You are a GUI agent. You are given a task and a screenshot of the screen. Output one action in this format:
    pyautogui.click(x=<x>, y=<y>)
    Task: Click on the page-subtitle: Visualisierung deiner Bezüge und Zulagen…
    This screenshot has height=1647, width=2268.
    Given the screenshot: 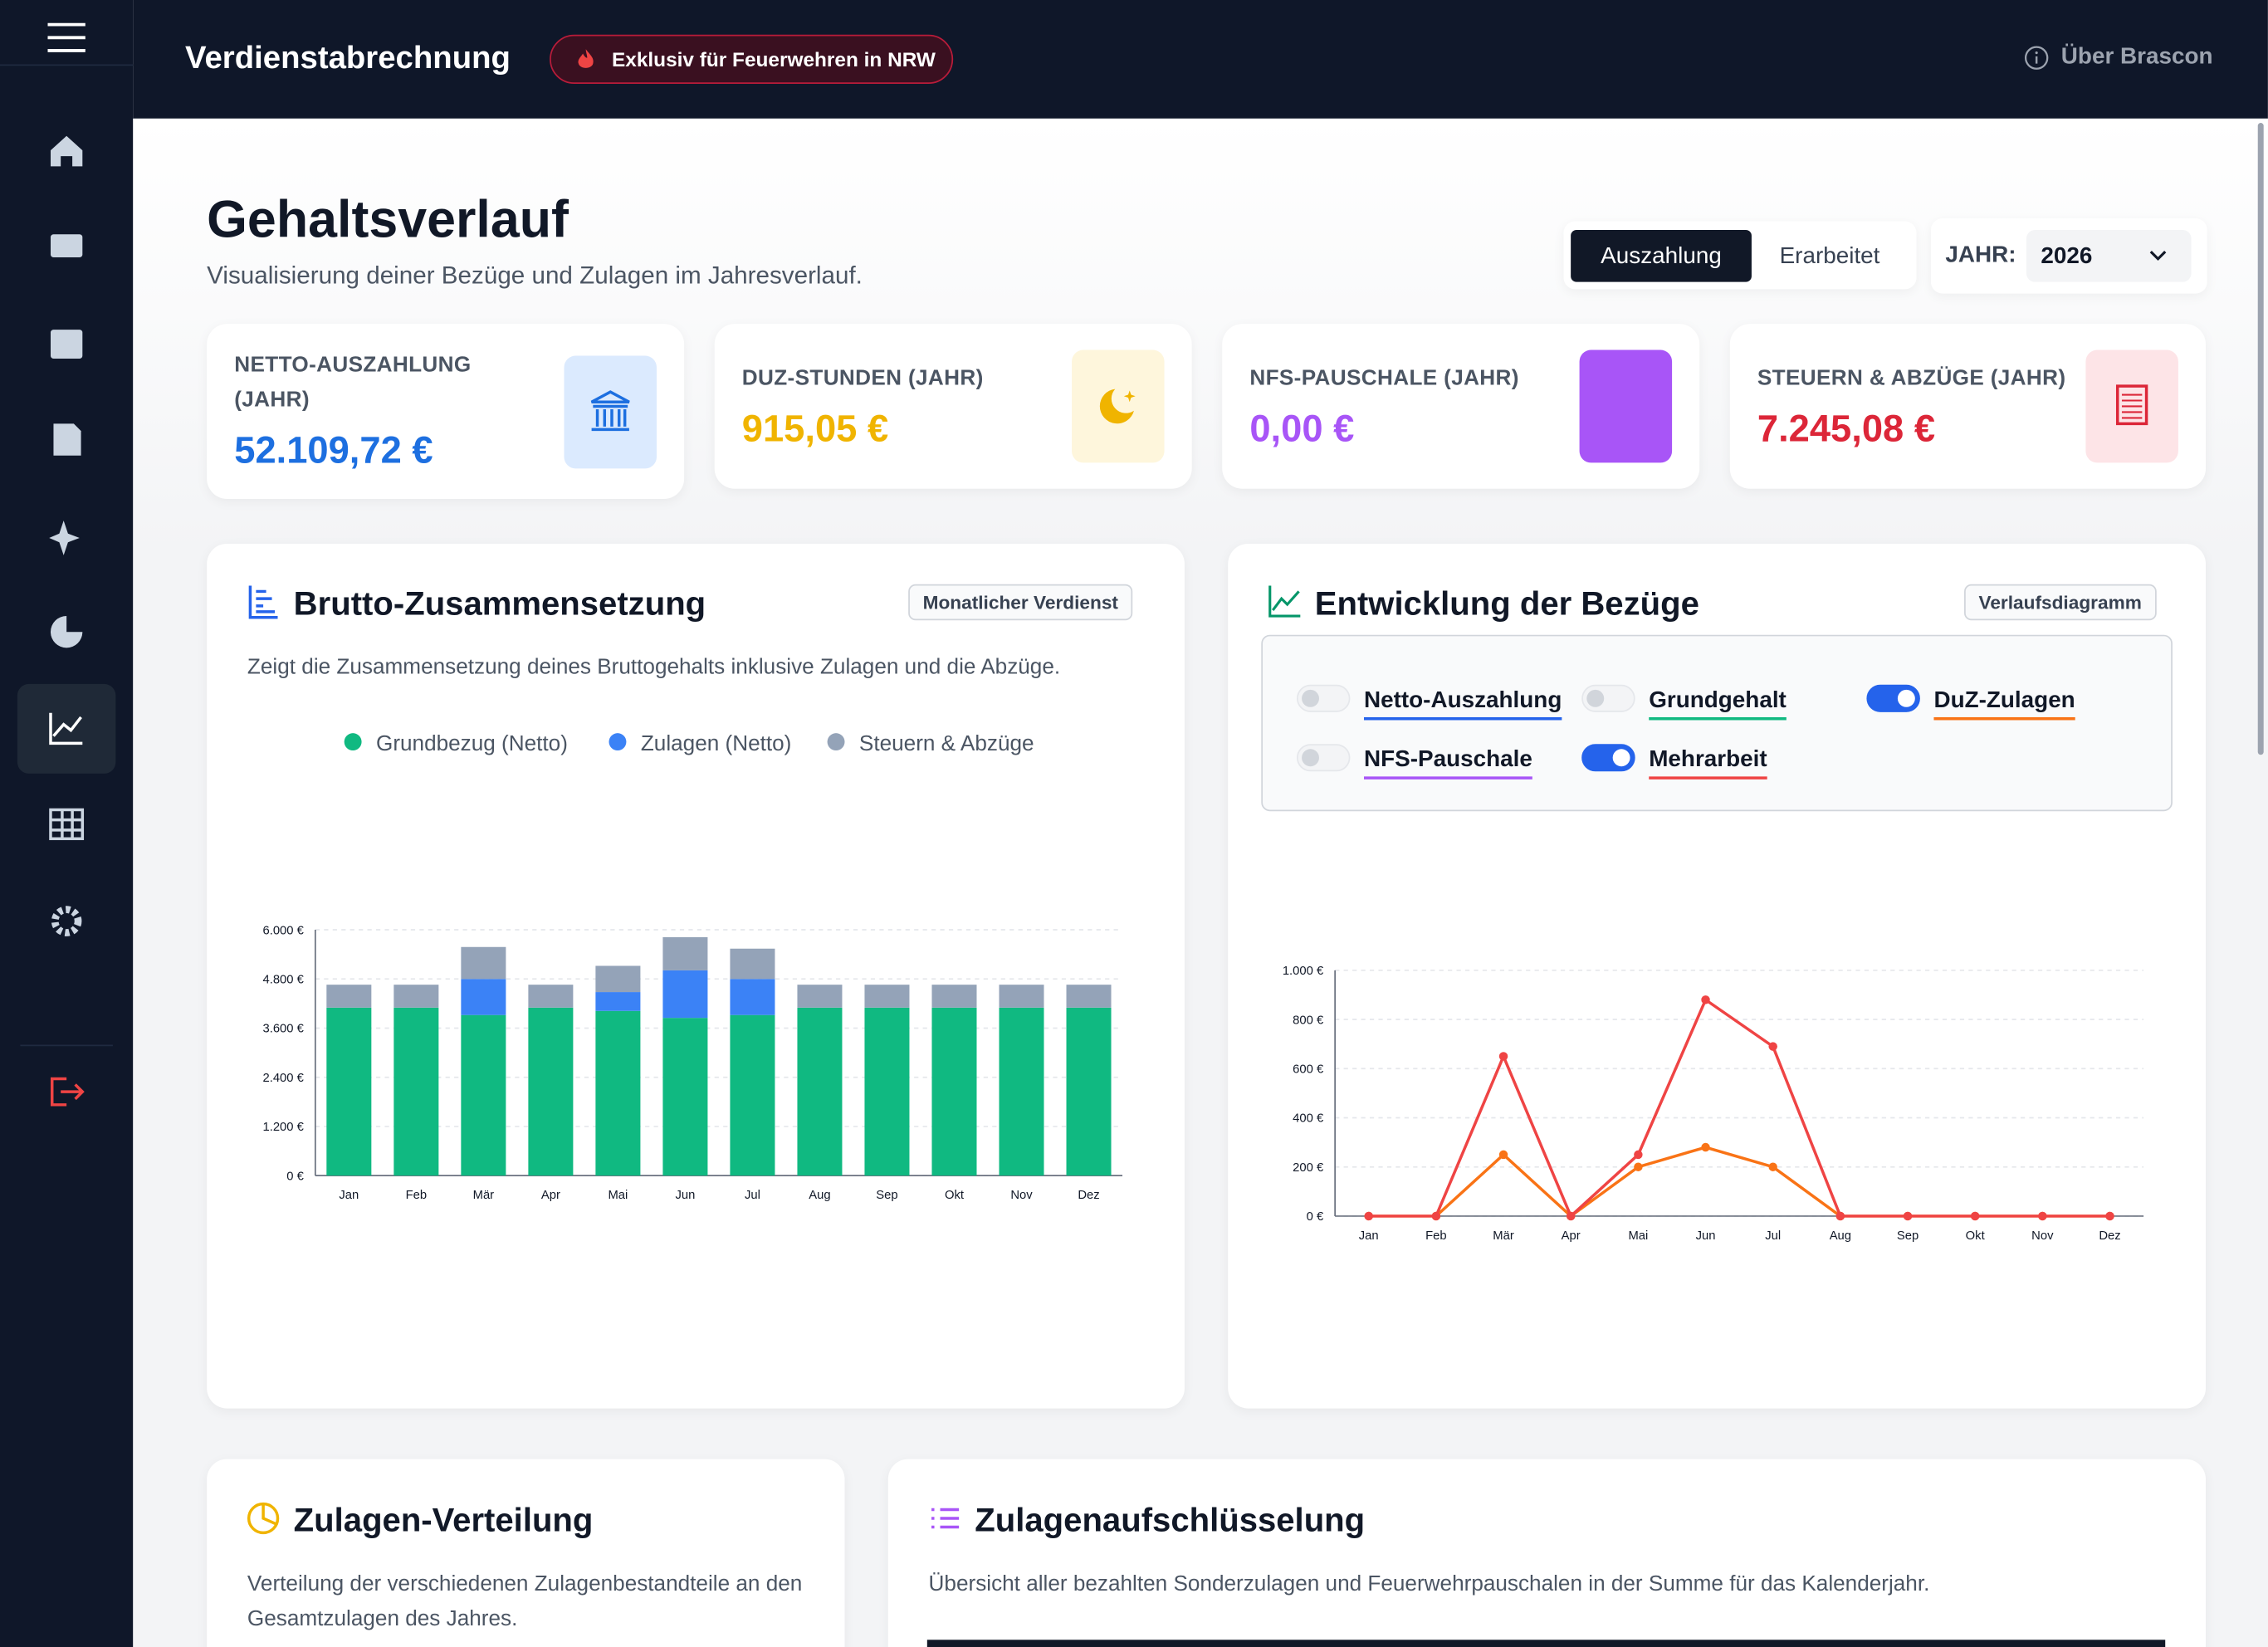 What is the action you would take?
    pyautogui.click(x=535, y=276)
    